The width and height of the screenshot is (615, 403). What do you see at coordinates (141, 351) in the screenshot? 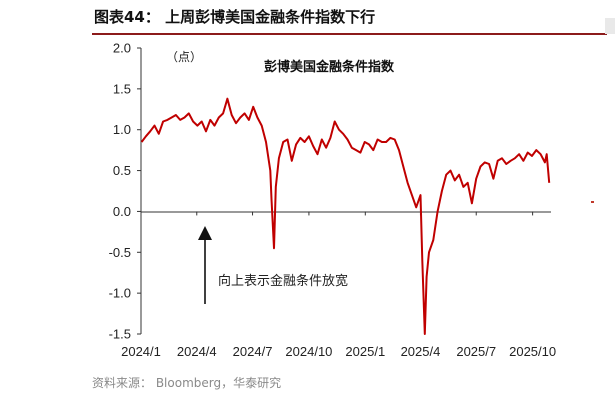
I see `x-tick-label: 2024/1` at bounding box center [141, 351].